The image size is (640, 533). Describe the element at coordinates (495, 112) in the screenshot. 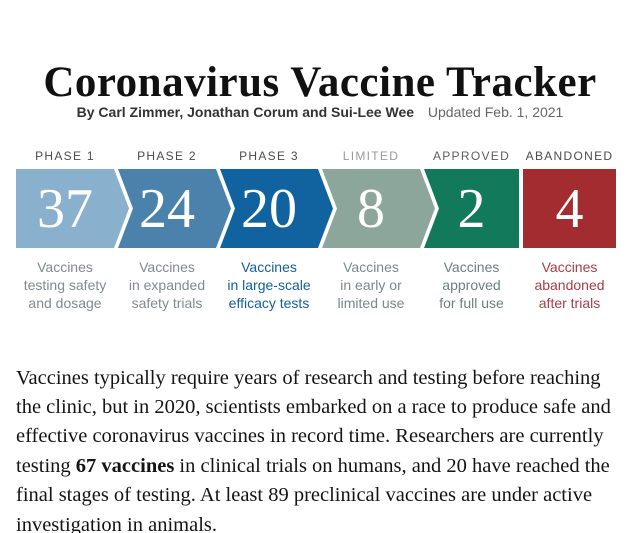

I see `updated-date: Updated Feb. 1, 2021` at that location.